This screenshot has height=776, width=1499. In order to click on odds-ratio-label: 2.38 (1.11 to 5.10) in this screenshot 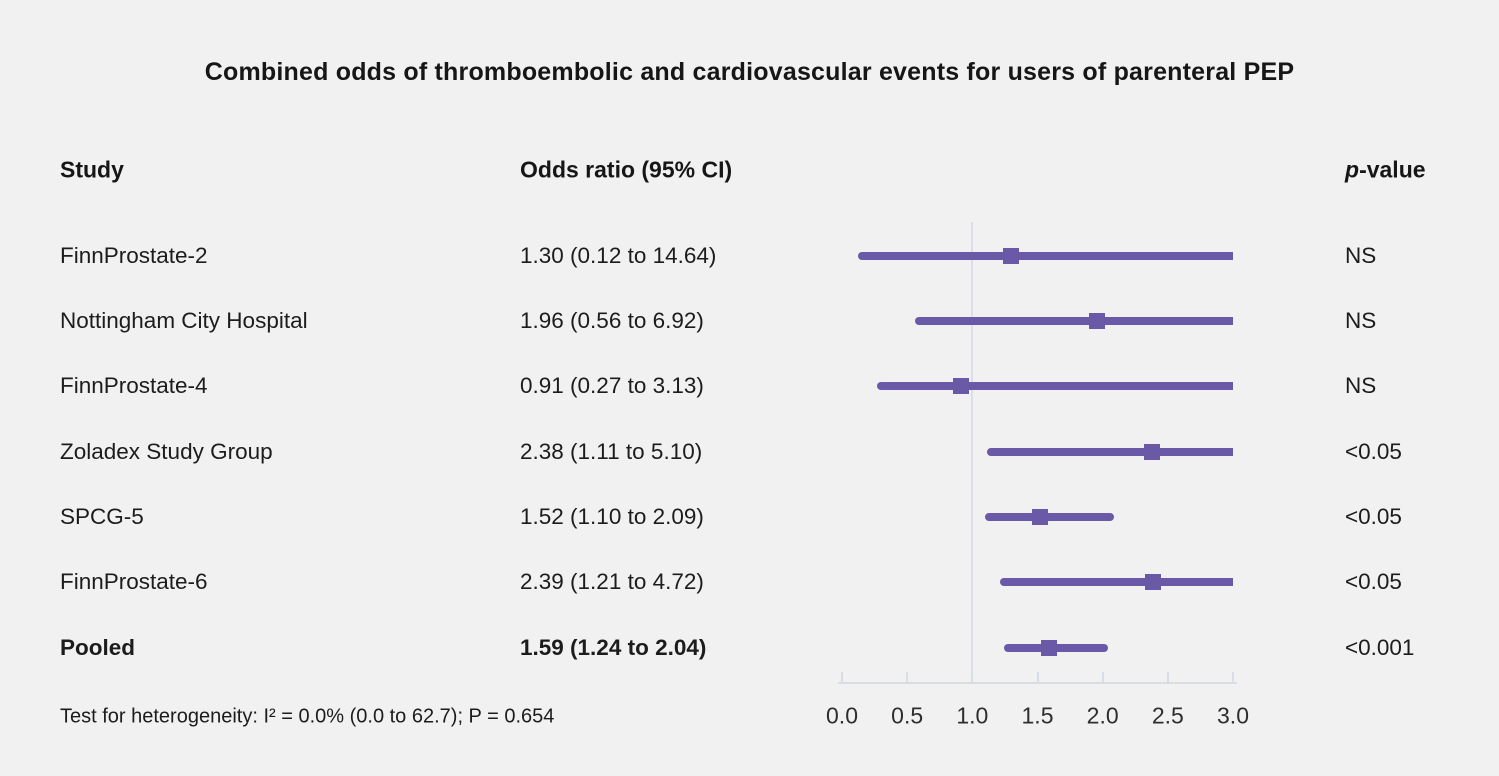, I will do `click(611, 451)`.